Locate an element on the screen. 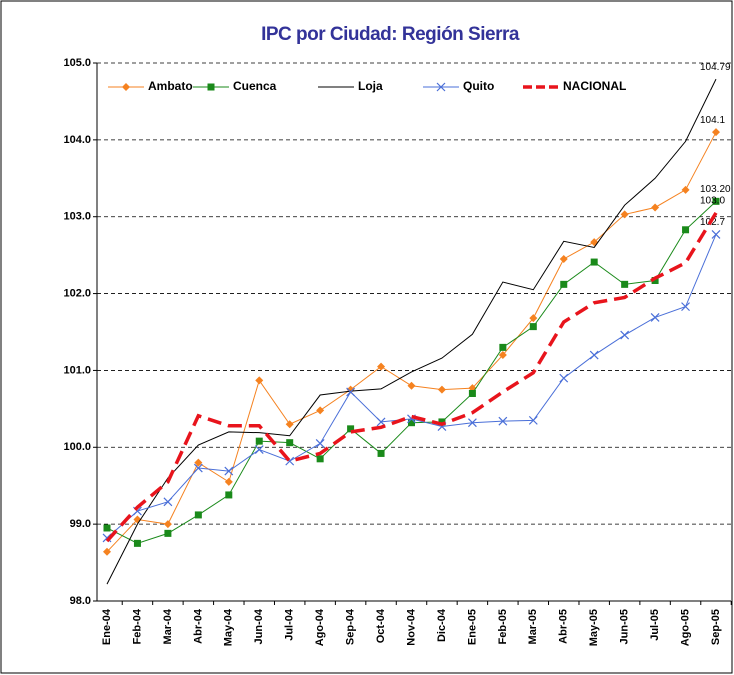 This screenshot has height=675, width=734. y-tick-label: 105.0 is located at coordinates (77, 63).